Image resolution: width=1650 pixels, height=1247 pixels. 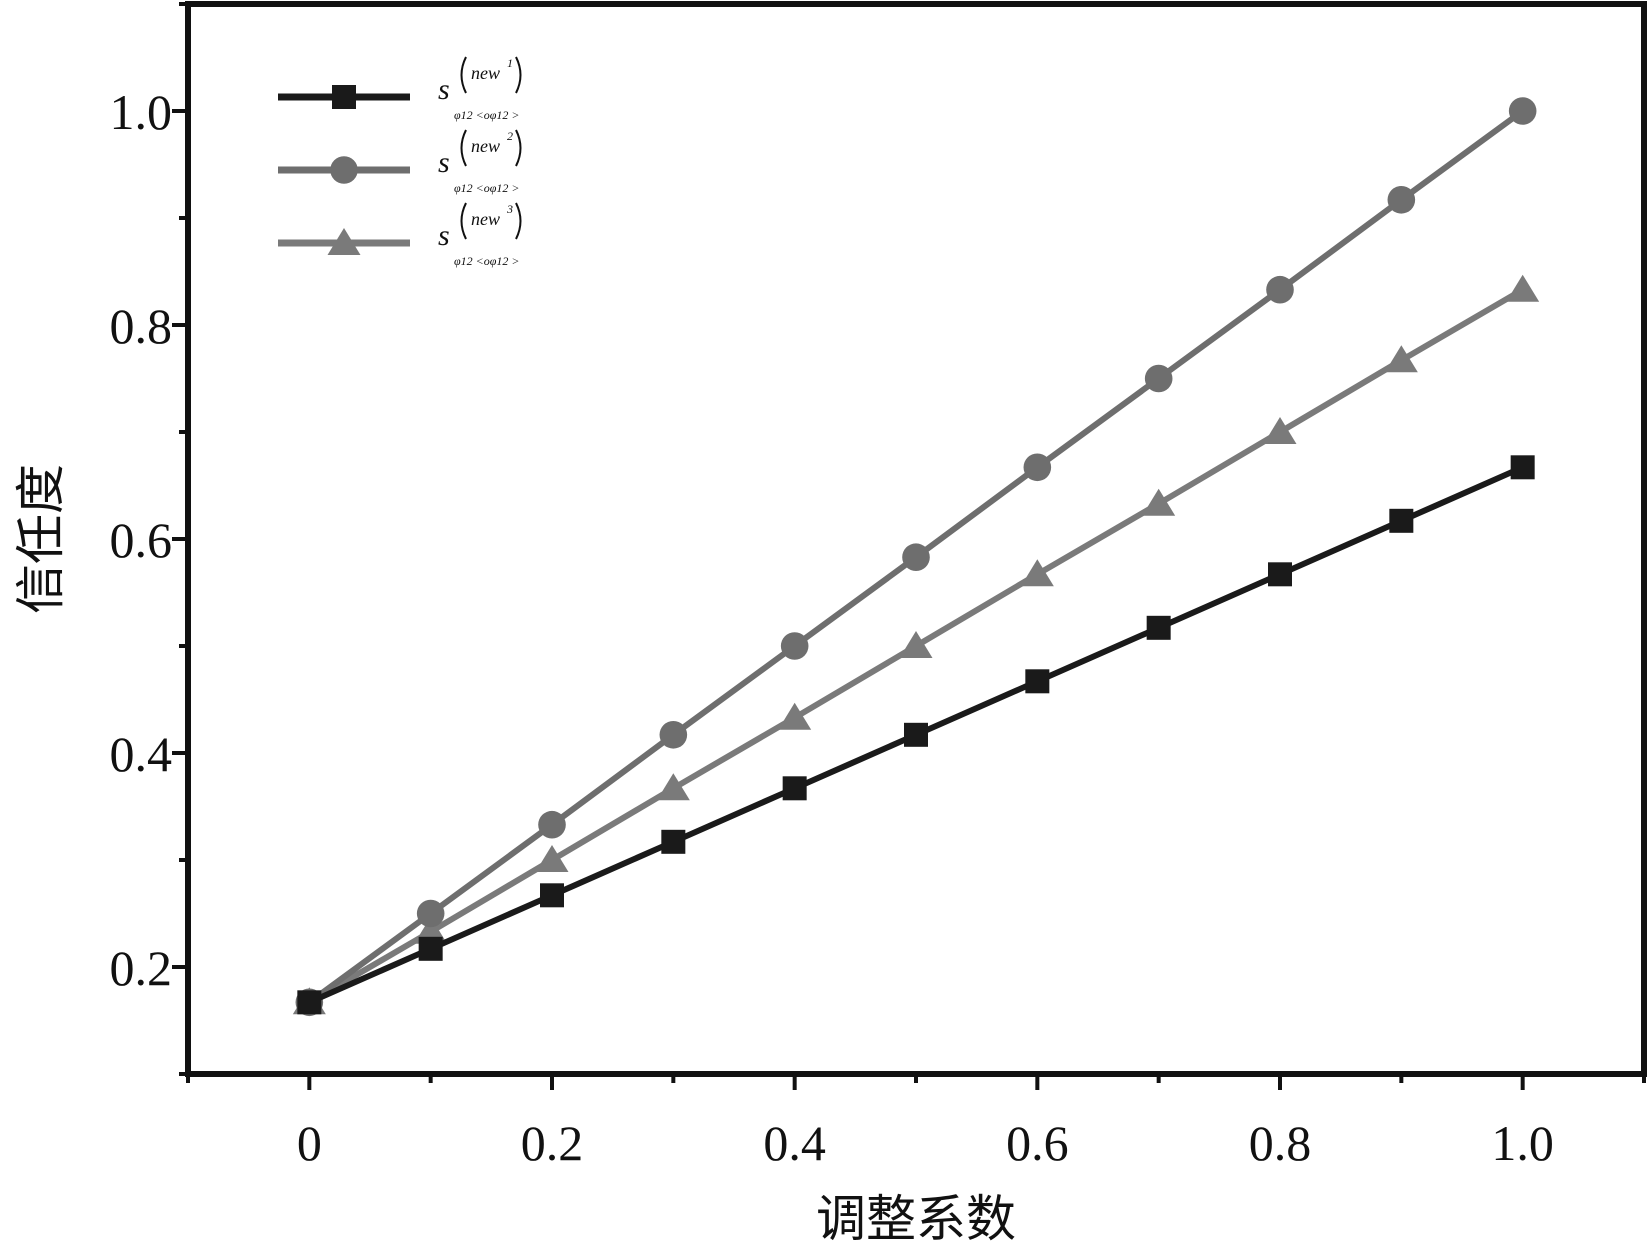 What do you see at coordinates (485, 146) in the screenshot?
I see `legend-label-sup-2: new` at bounding box center [485, 146].